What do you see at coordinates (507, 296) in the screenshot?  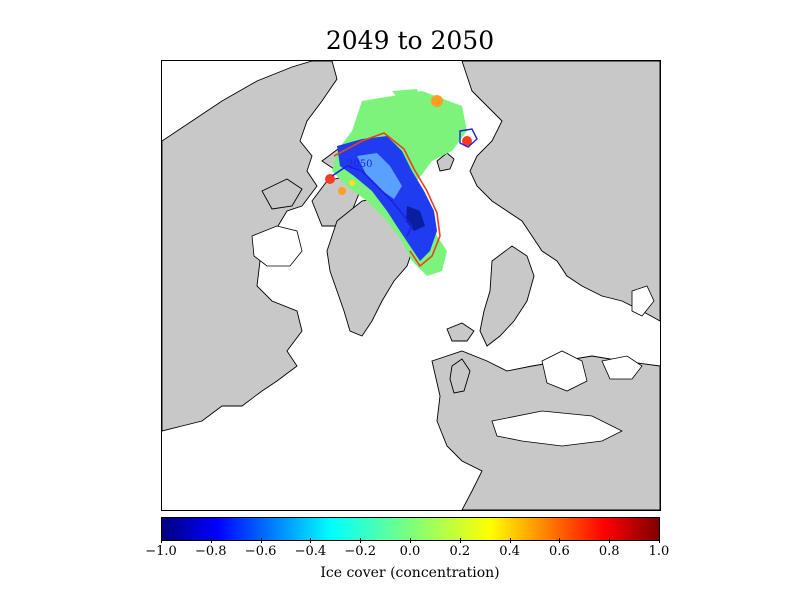 I see `land-scandinavia` at bounding box center [507, 296].